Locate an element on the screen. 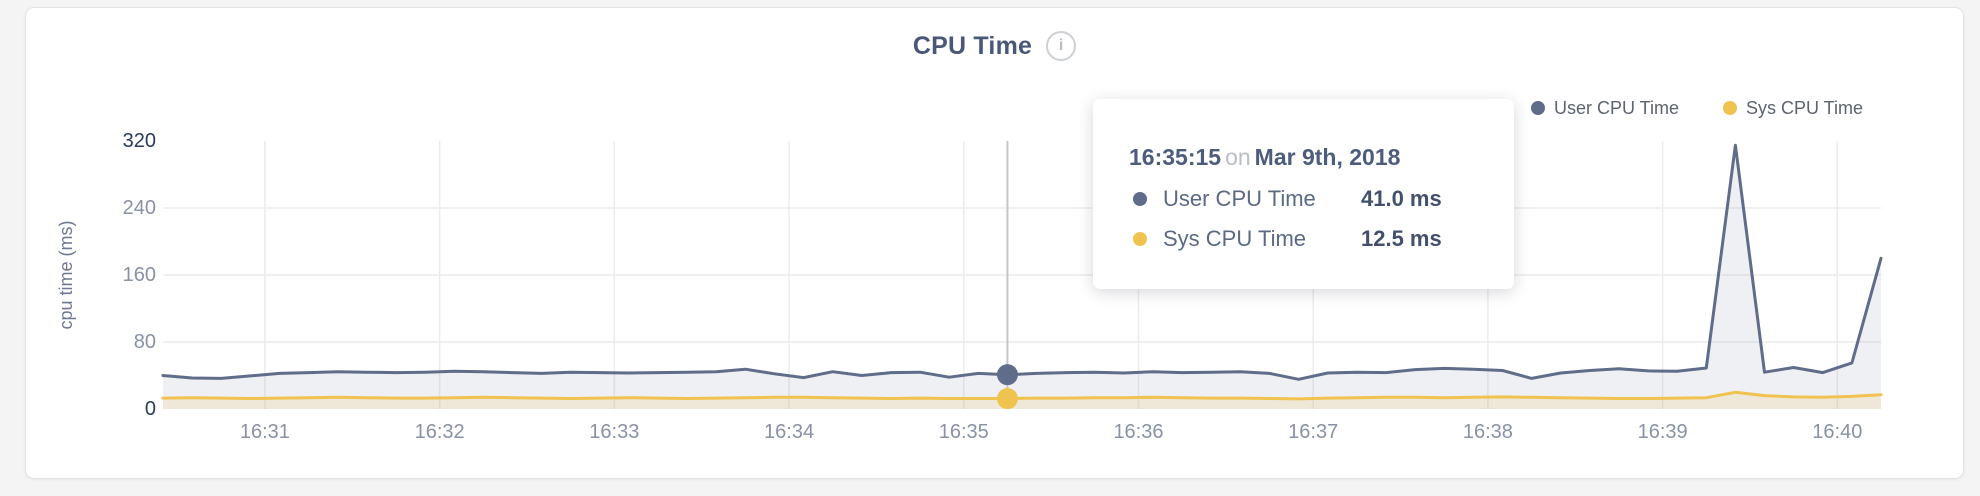 Image resolution: width=1980 pixels, height=496 pixels. x-tick-label: 16:37 is located at coordinates (1313, 432).